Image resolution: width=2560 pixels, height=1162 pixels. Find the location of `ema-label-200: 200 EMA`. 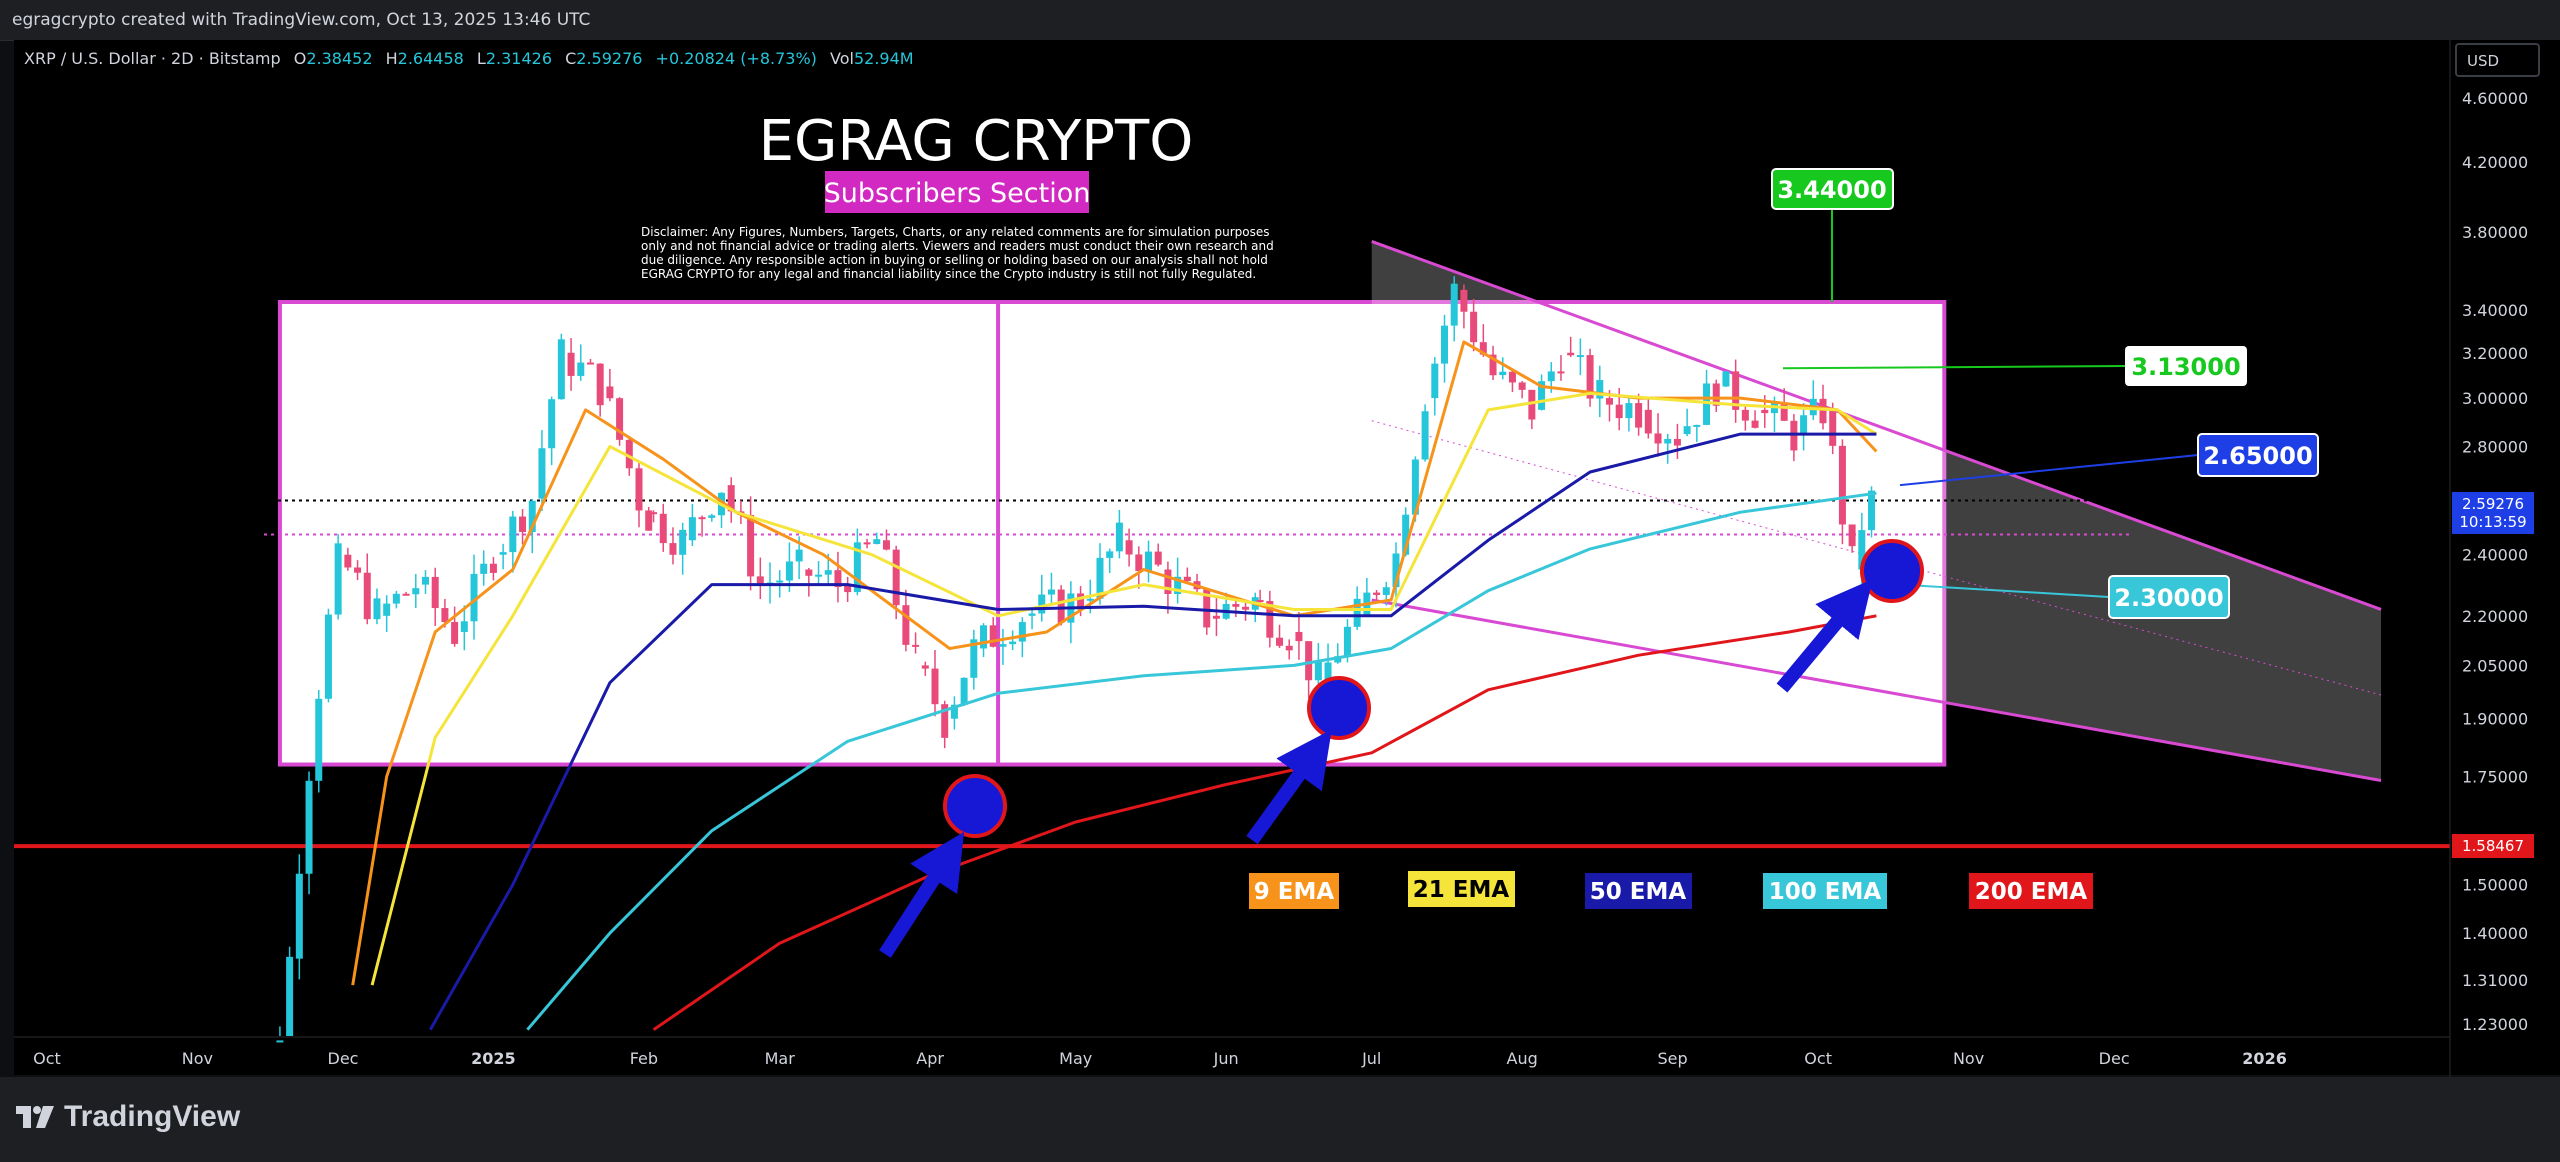

ema-label-200: 200 EMA is located at coordinates (2031, 891).